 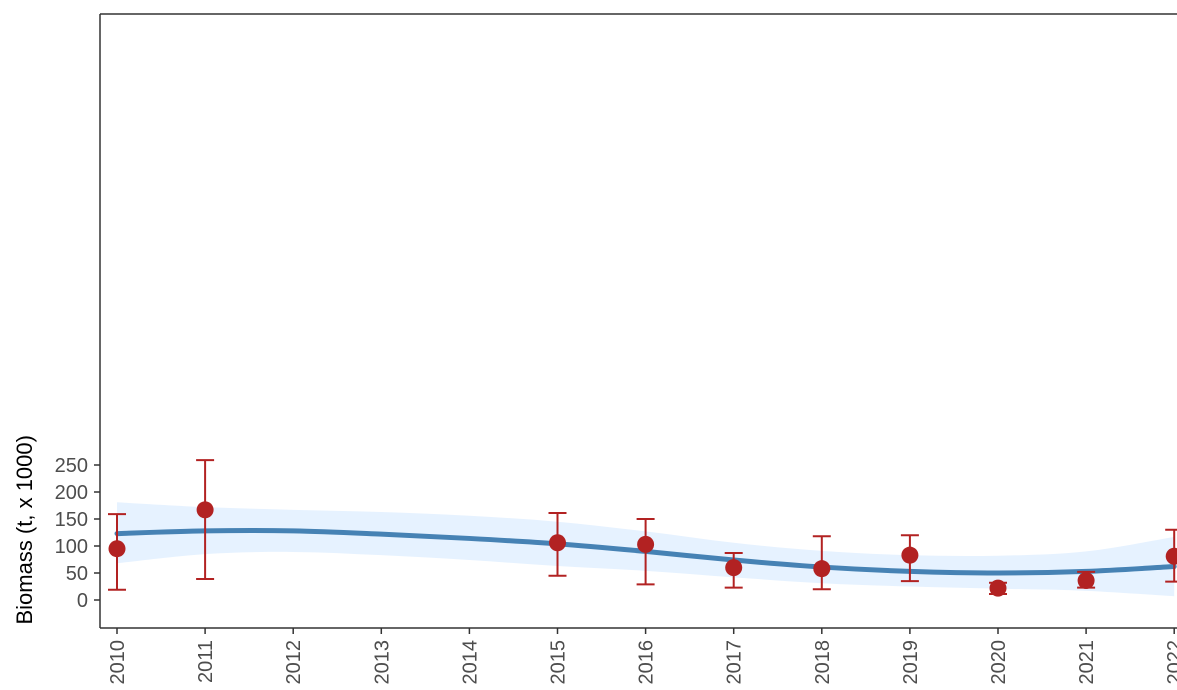 What do you see at coordinates (1087, 662) in the screenshot?
I see `x-tick-label: 2021` at bounding box center [1087, 662].